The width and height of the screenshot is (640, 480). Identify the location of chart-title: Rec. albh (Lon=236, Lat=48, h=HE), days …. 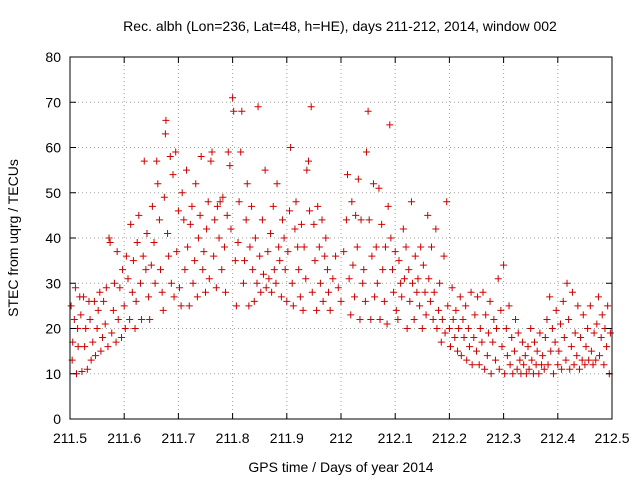
(340, 26).